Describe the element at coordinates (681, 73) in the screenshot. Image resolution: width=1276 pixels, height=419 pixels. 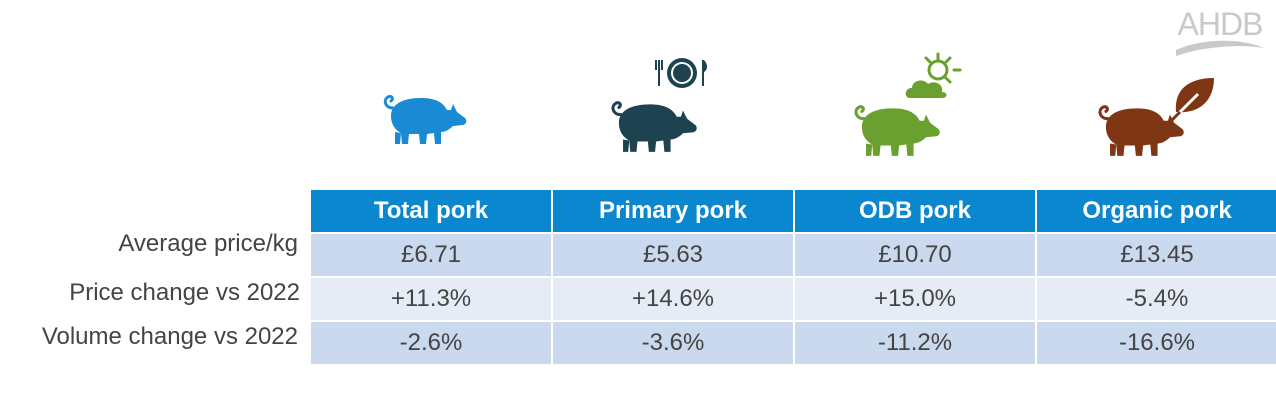
I see `plate-cutlery-icon` at that location.